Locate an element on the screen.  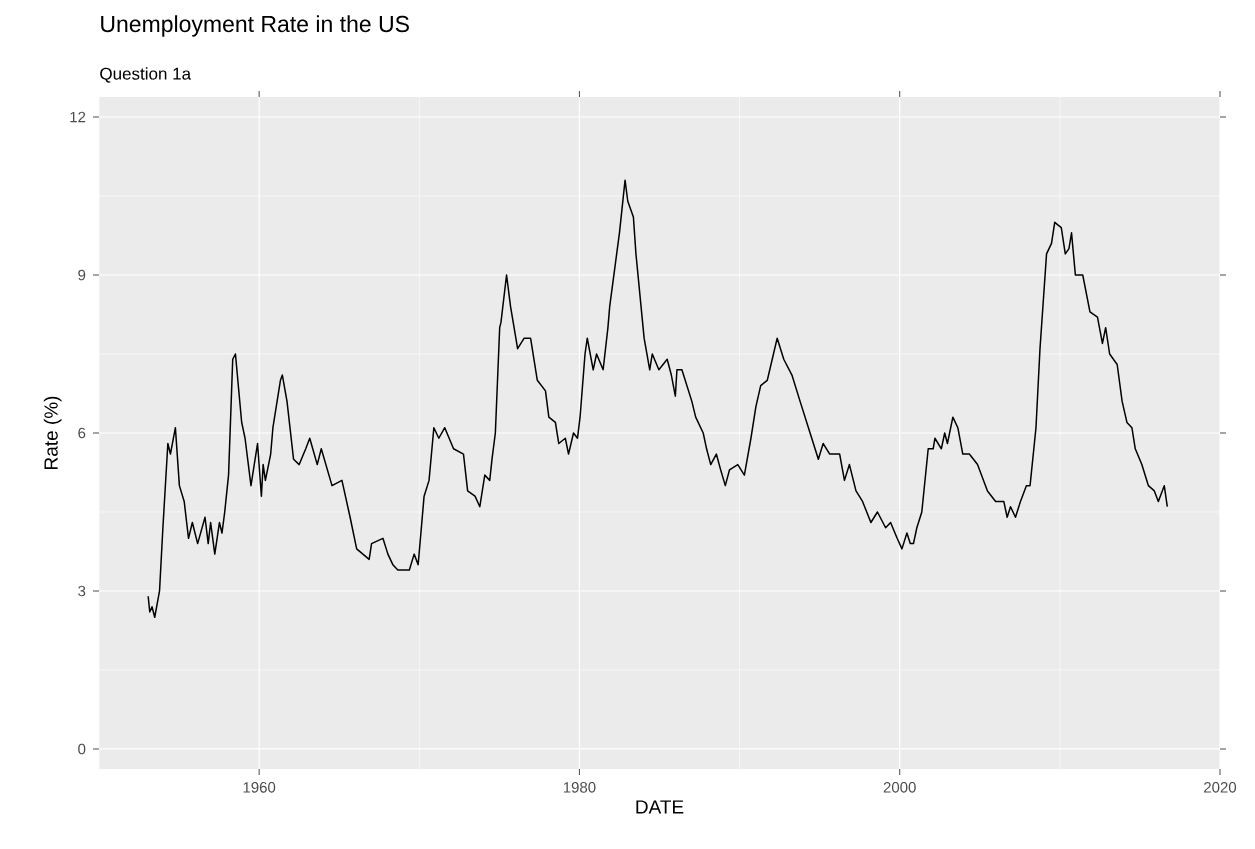
y-tick-label: 3 is located at coordinates (82, 591).